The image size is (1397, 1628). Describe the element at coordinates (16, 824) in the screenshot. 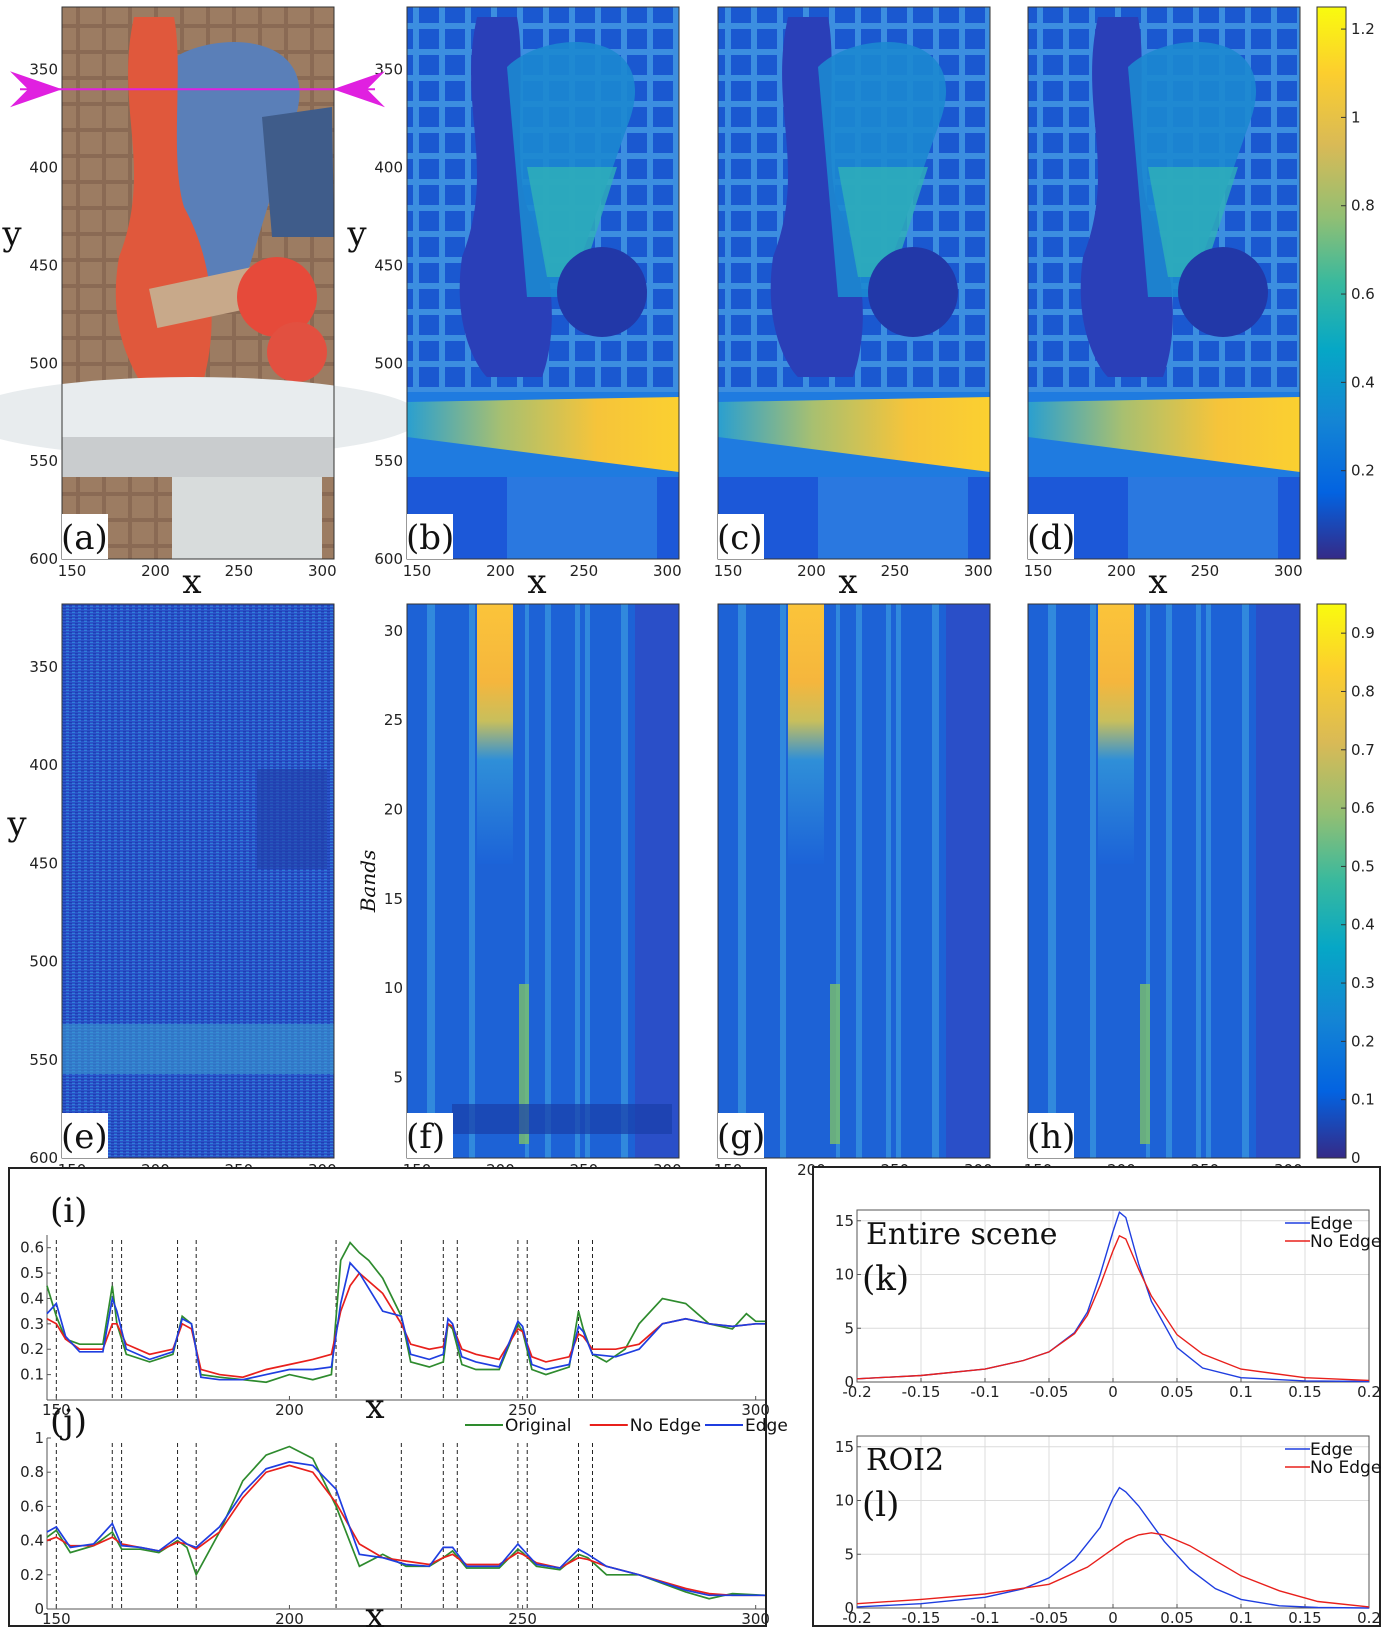

I see `y-axis-label: y` at that location.